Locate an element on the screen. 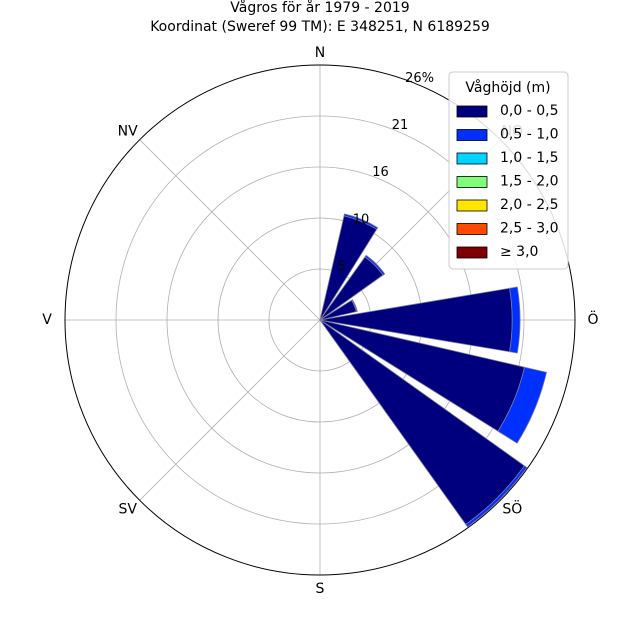 The width and height of the screenshot is (640, 640). radial-tick-label-3: 21 is located at coordinates (400, 125).